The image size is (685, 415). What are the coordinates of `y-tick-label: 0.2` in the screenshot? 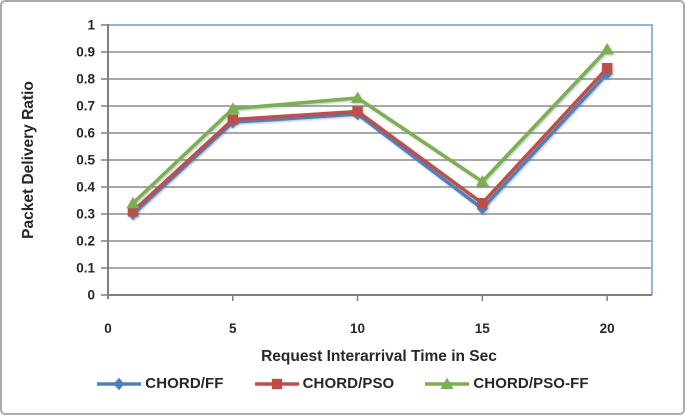 It's located at (85, 241).